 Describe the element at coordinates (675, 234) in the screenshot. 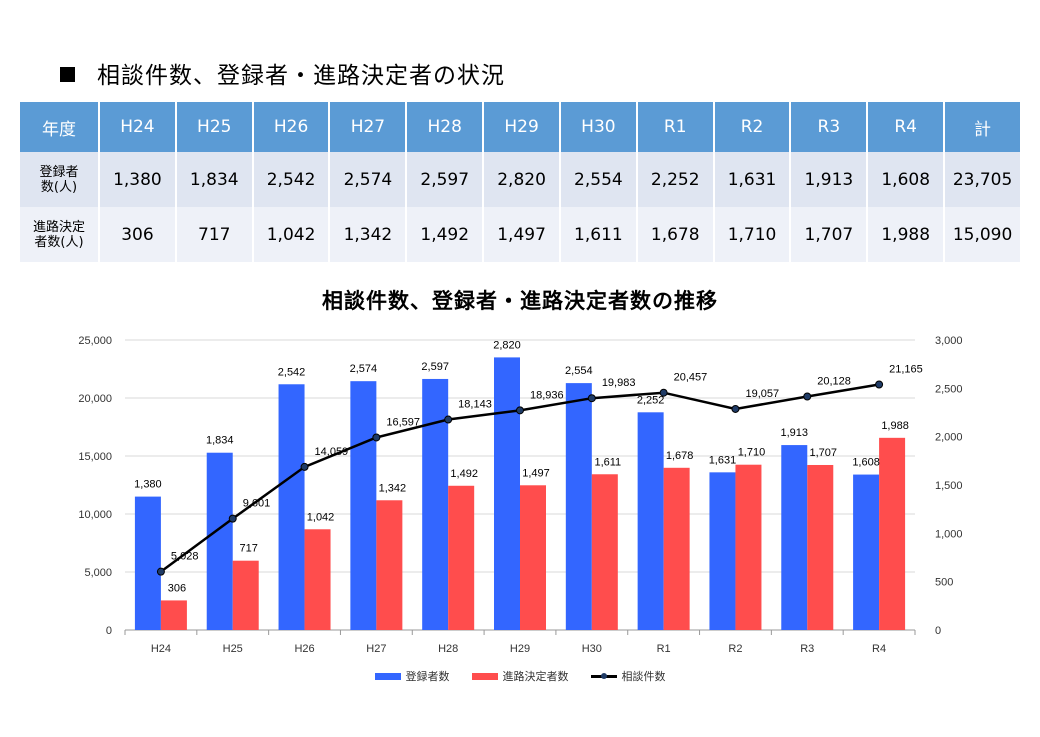

I see `table-cell: 1,678` at that location.